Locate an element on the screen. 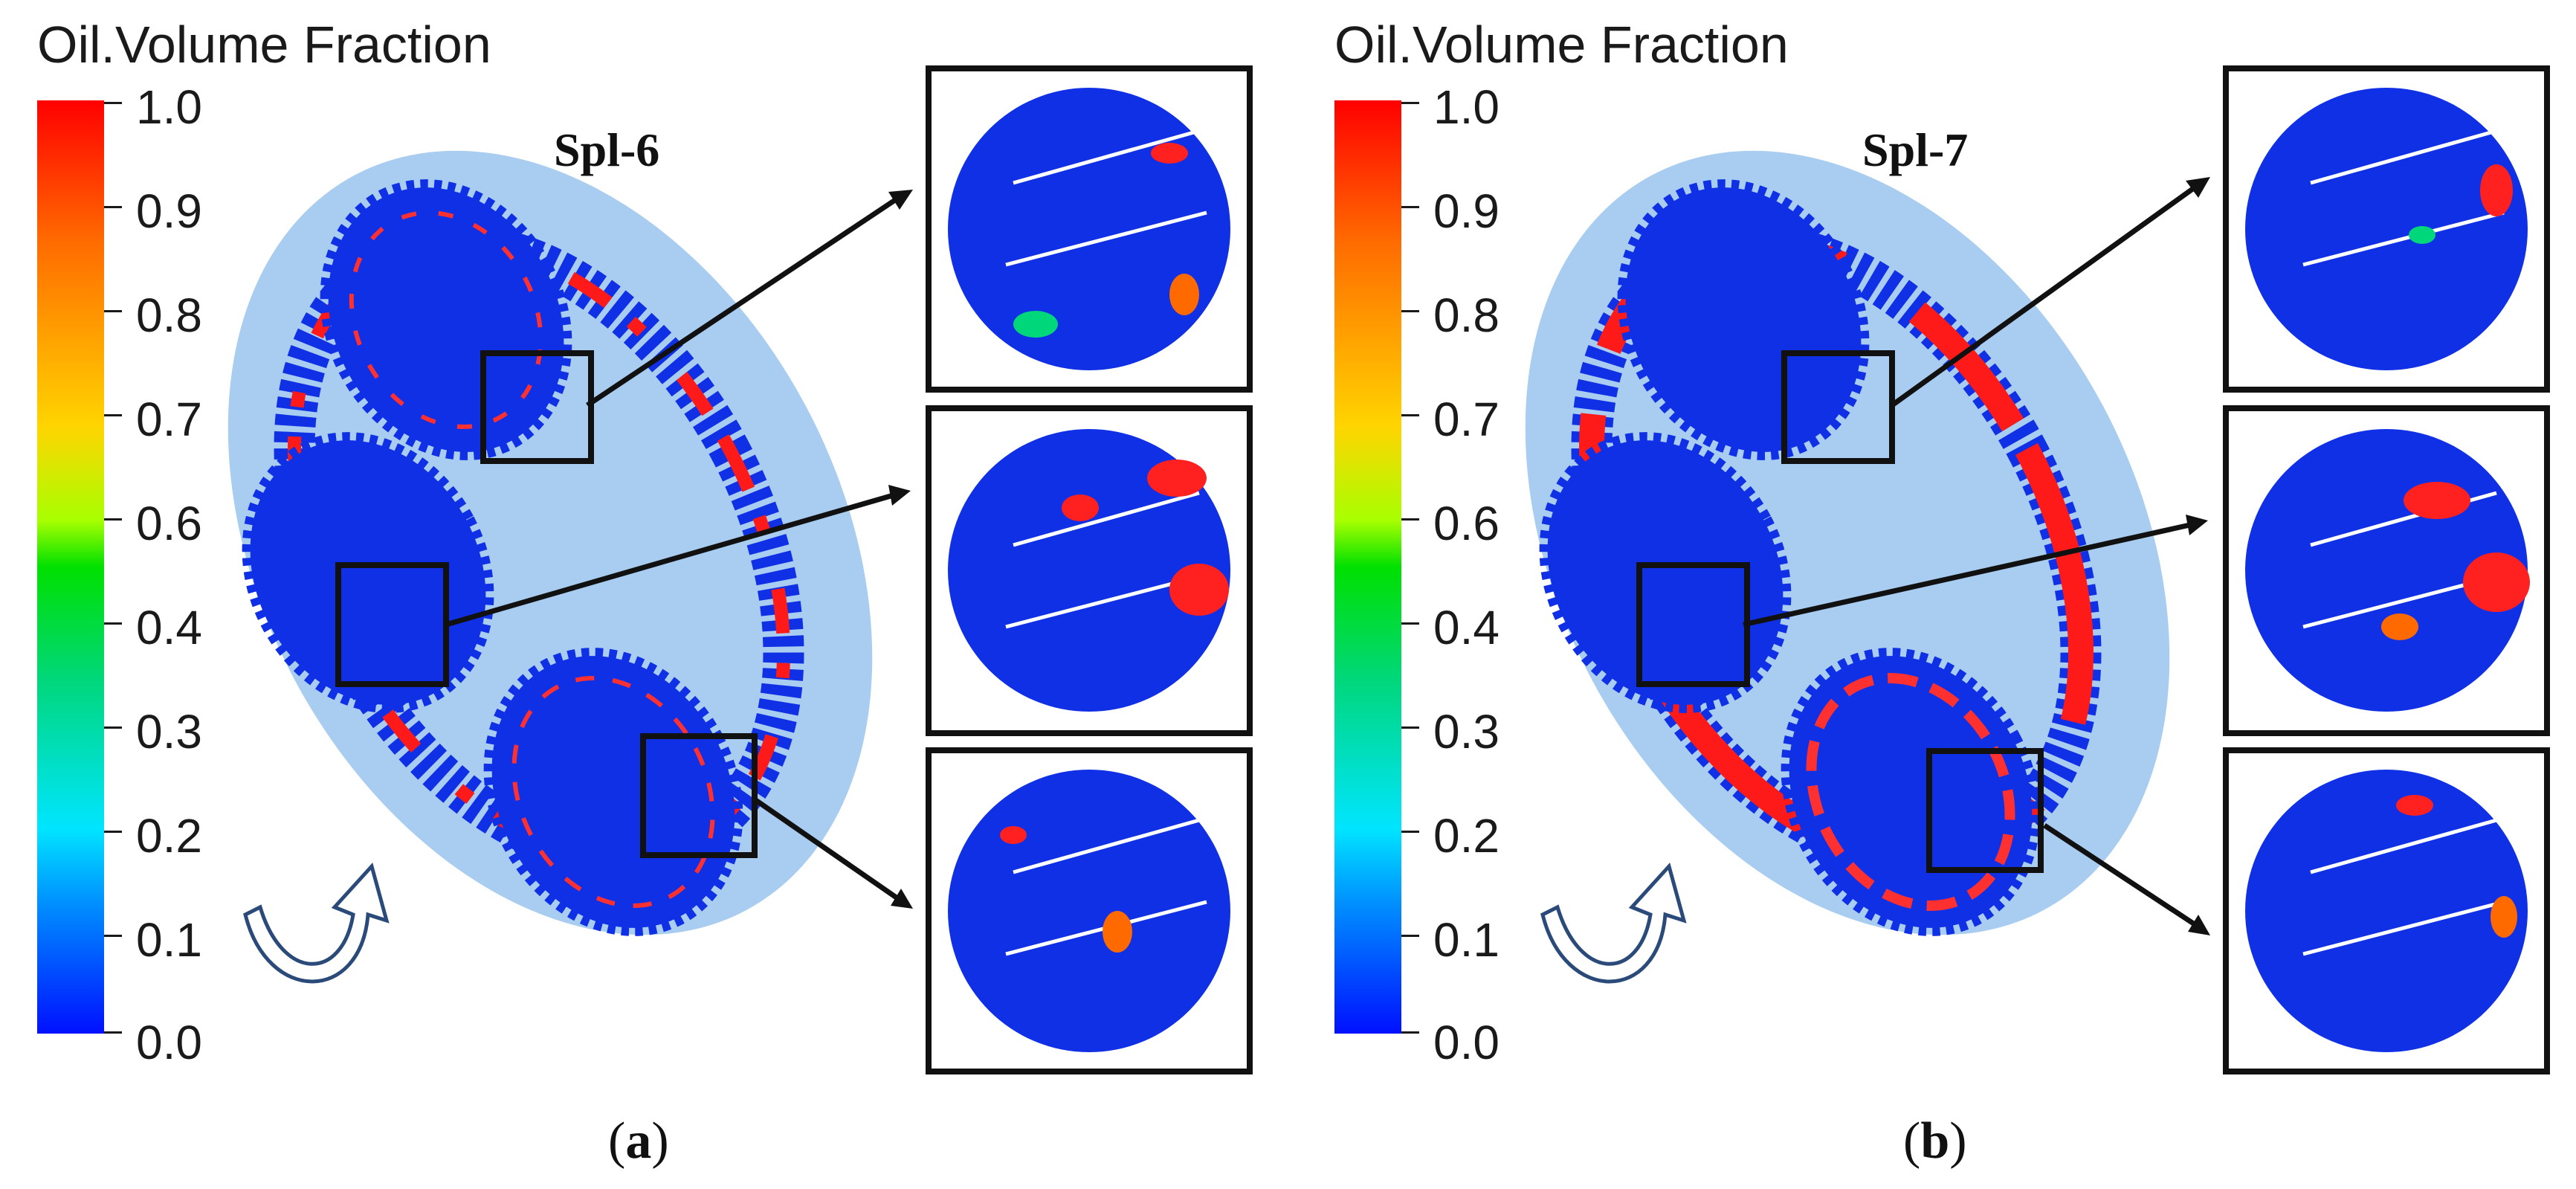  sample-label: Spl-7 is located at coordinates (1915, 149).